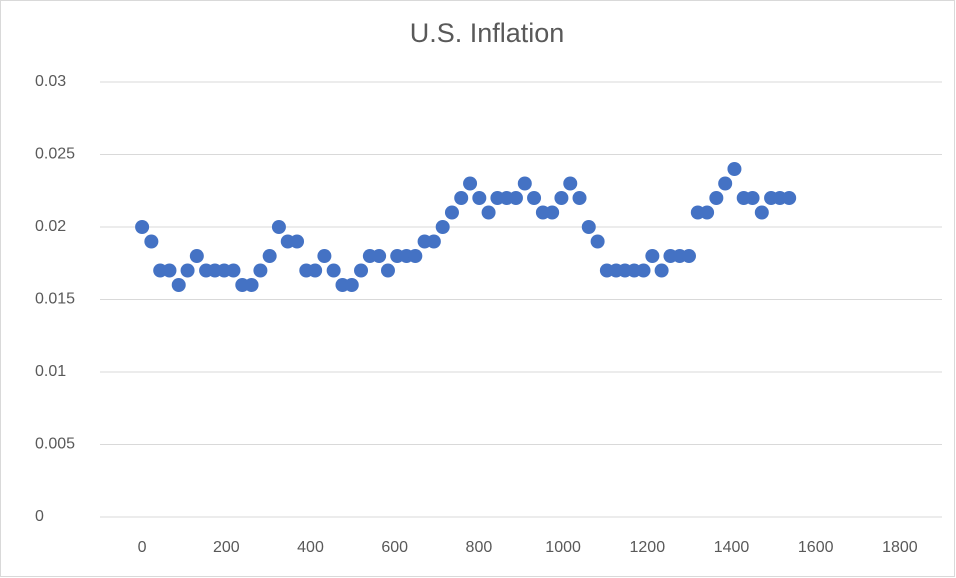 Image resolution: width=956 pixels, height=578 pixels. Describe the element at coordinates (55, 154) in the screenshot. I see `y-tick-label: 0.025` at that location.